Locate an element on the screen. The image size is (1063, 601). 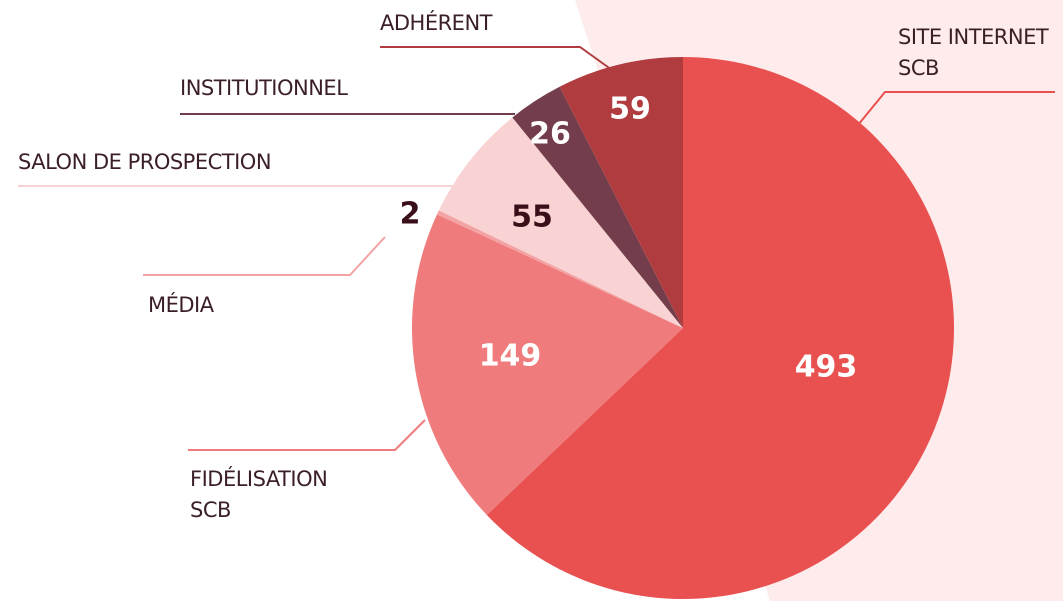
category-label: FIDÉLISATION SCB is located at coordinates (259, 494).